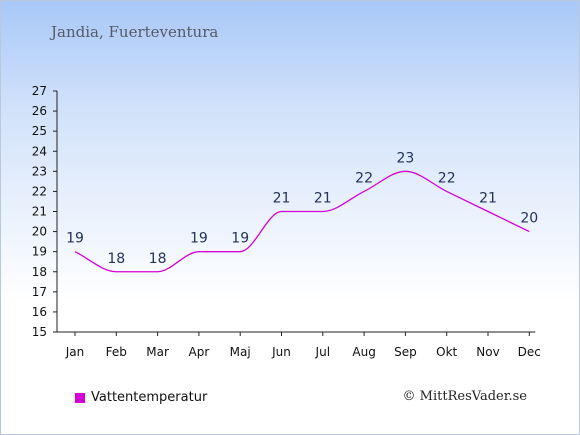 Image resolution: width=580 pixels, height=435 pixels. Describe the element at coordinates (281, 352) in the screenshot. I see `x-tick-label: Jun` at that location.